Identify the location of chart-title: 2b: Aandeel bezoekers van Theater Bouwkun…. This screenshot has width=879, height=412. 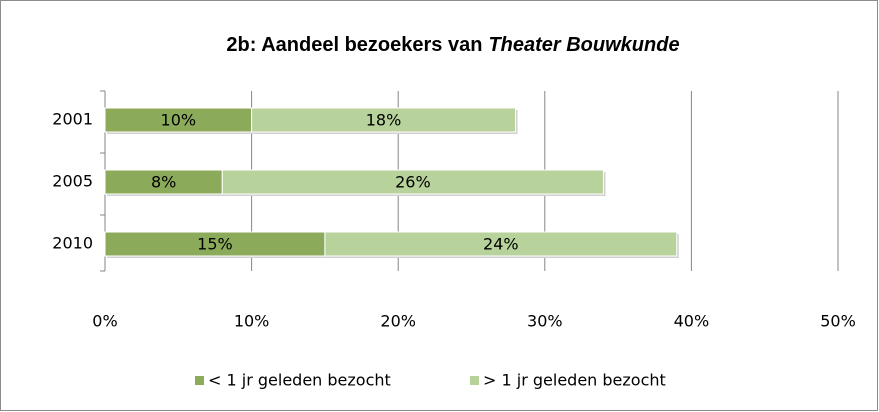
(452, 45).